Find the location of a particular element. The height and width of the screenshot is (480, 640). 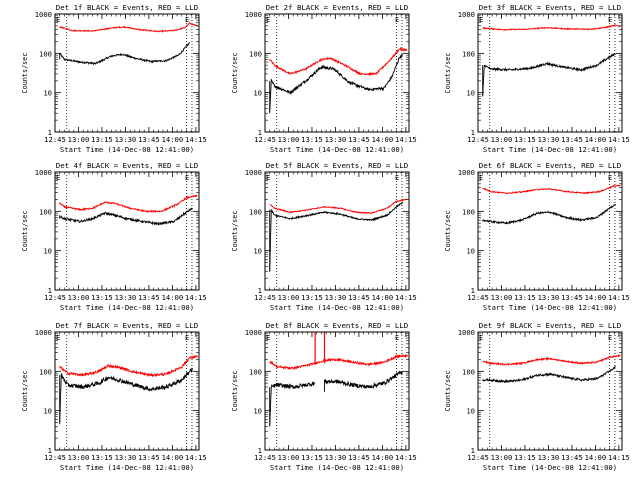

panel-title: Det 4f BLACK = Events, RED = LLD is located at coordinates (127, 165).